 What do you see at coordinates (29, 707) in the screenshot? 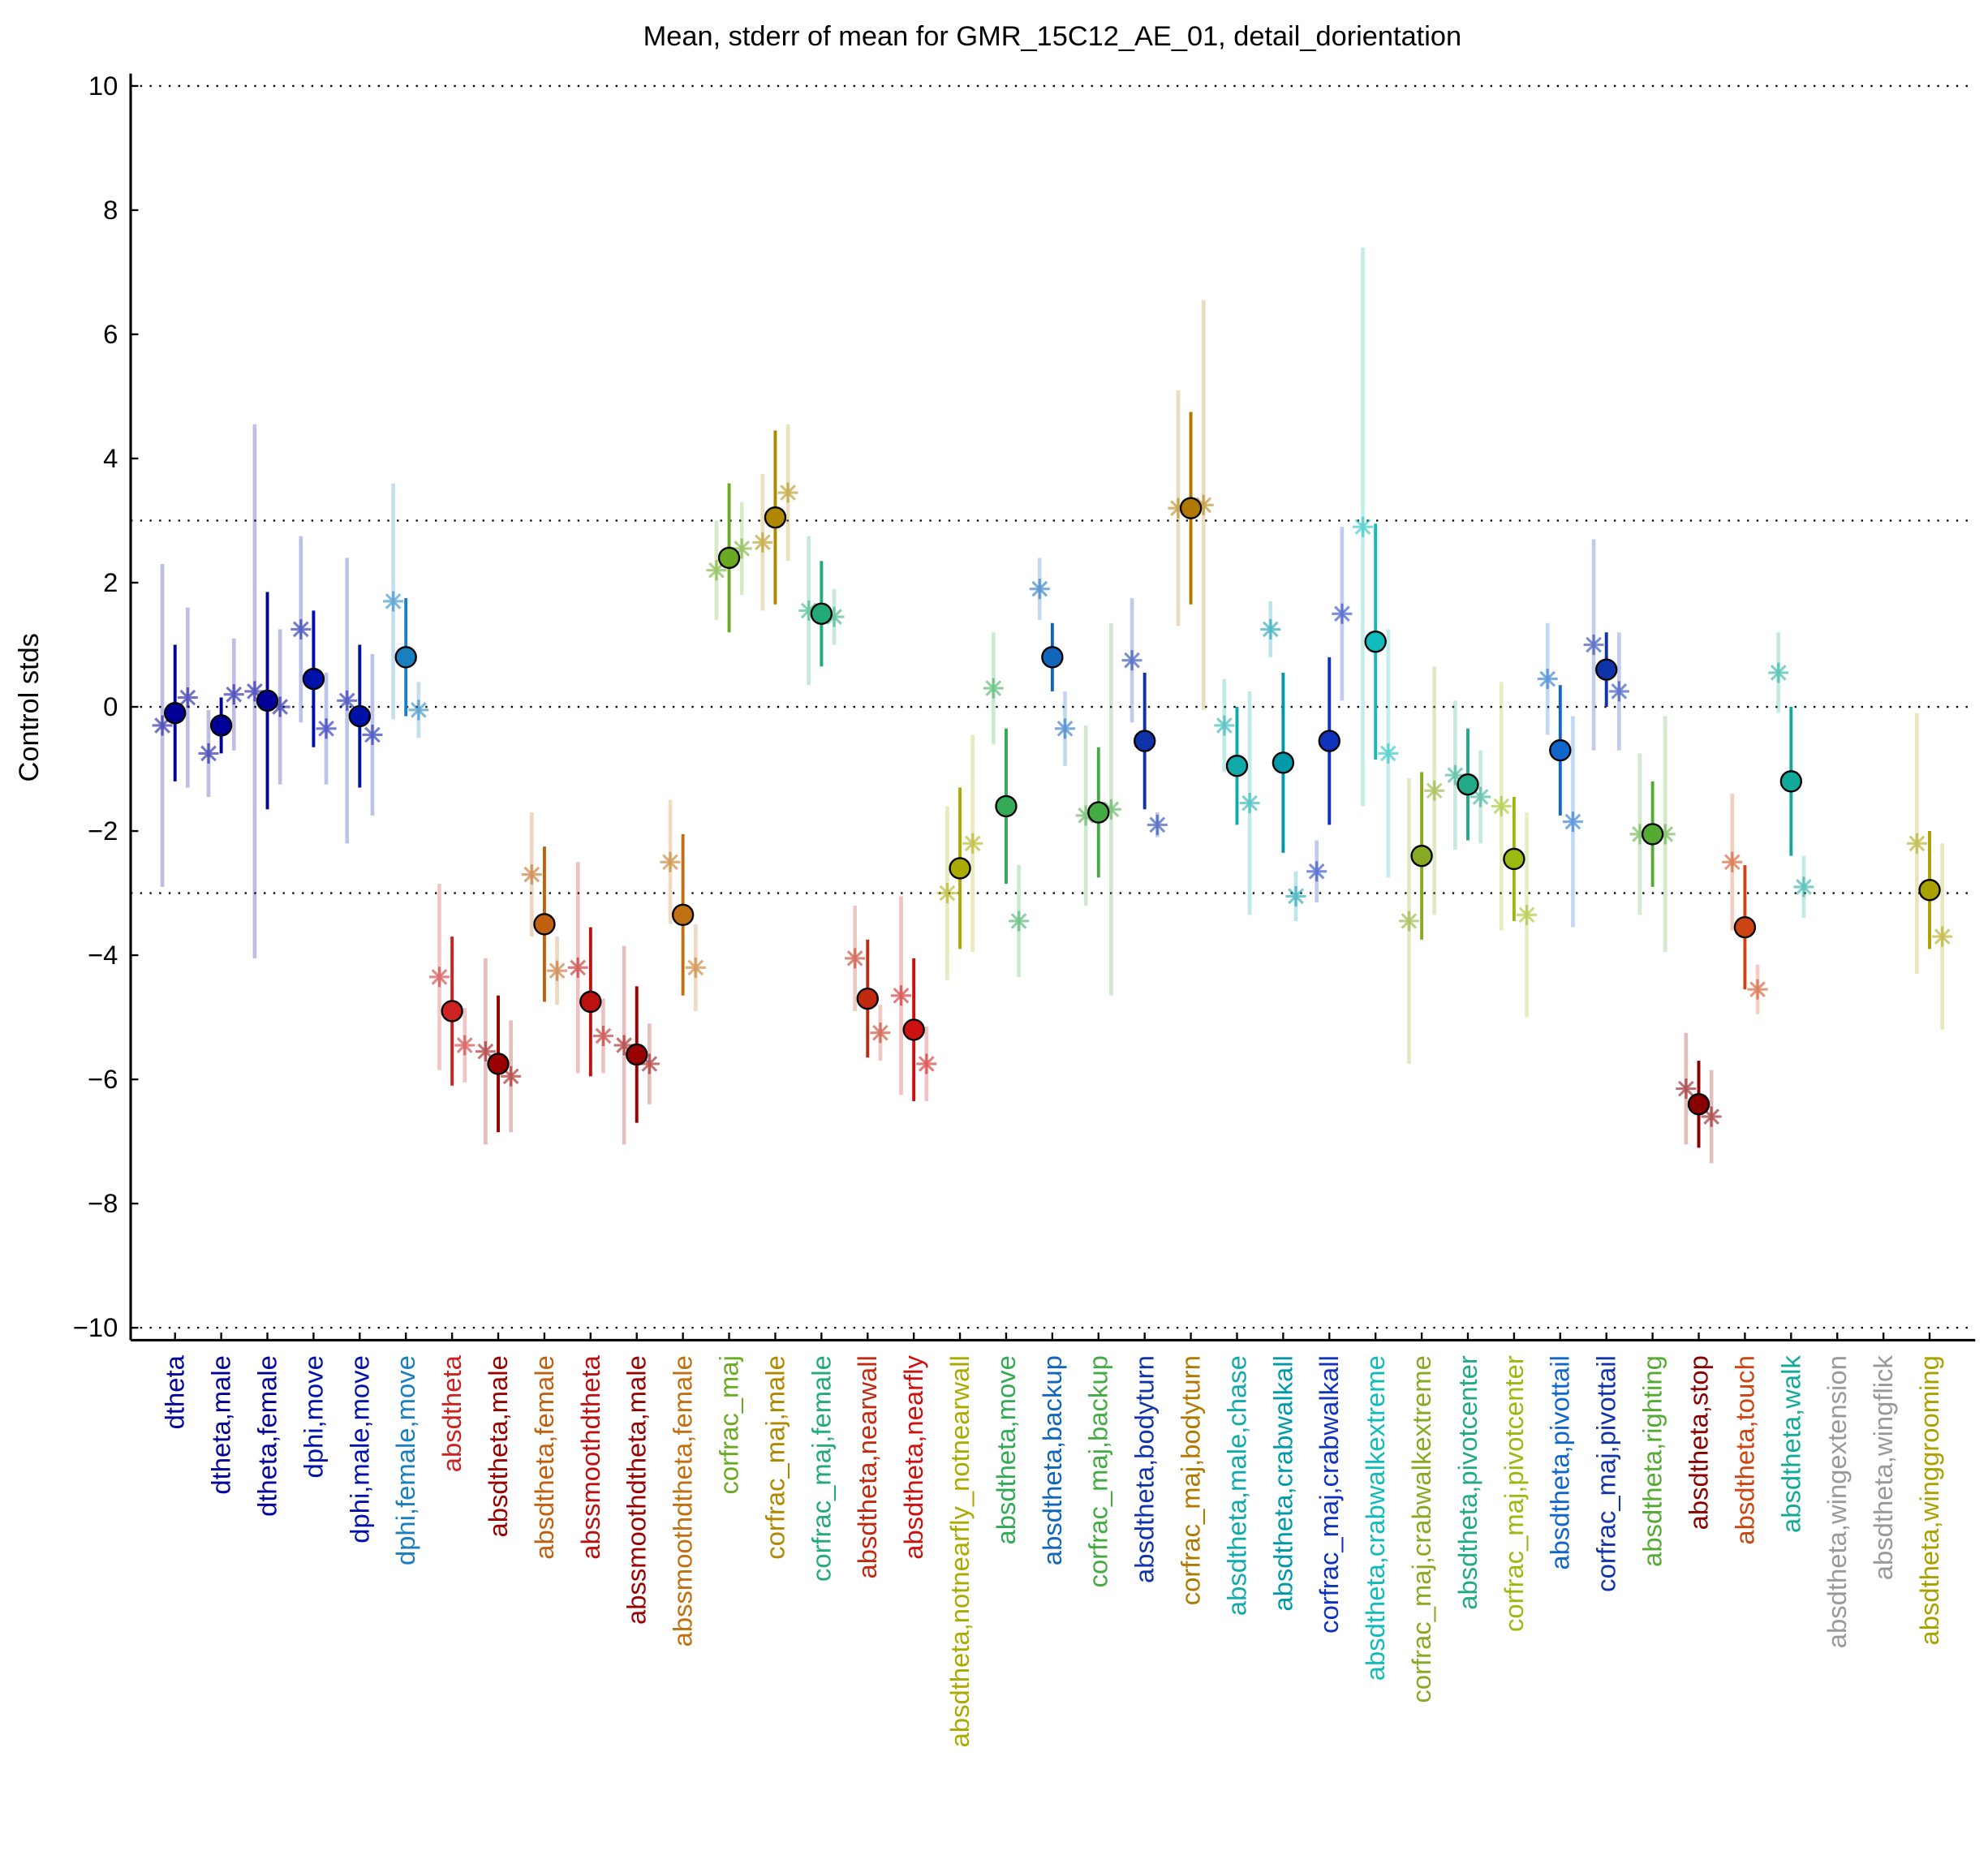
I see `y-axis-label: Control stds` at bounding box center [29, 707].